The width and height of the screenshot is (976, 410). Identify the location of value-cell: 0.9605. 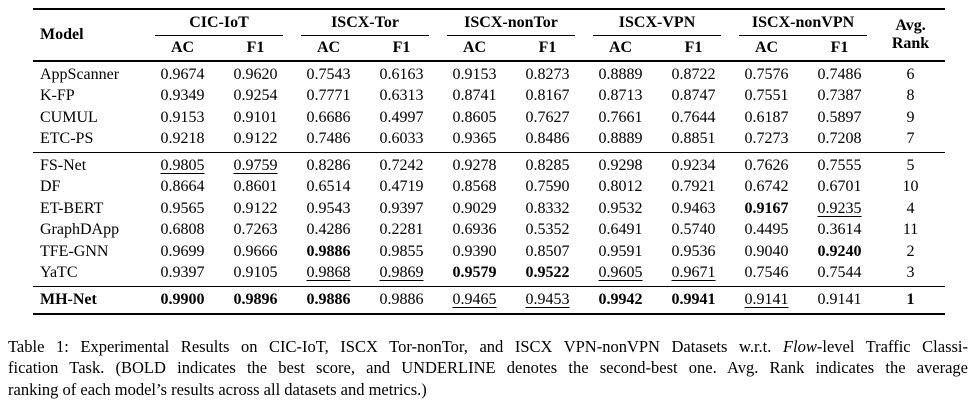
(620, 272).